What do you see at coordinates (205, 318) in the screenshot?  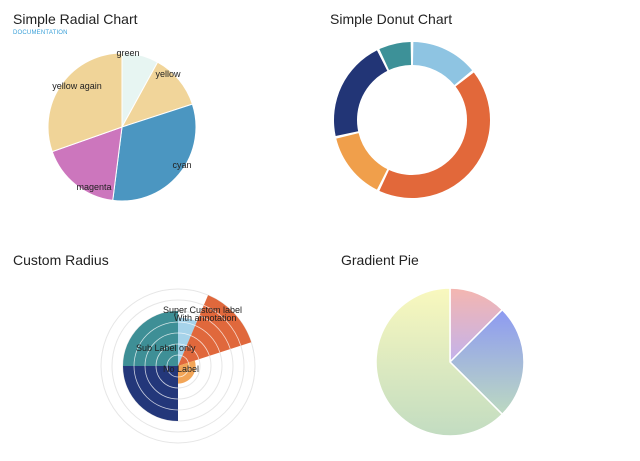 I see `custom-radius-label: With annotation` at bounding box center [205, 318].